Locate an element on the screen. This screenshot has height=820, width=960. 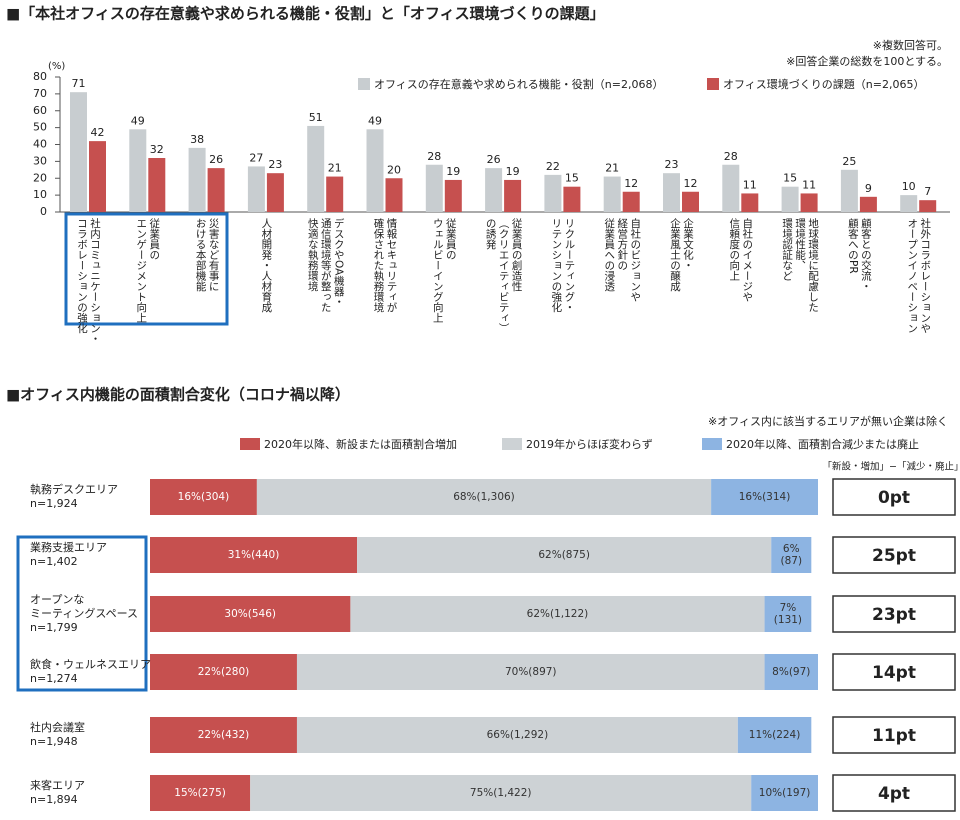
x-tick-label: デスクやOA機器・ 通信環境等が整った 快適な執務環境 is located at coordinates (325, 265).